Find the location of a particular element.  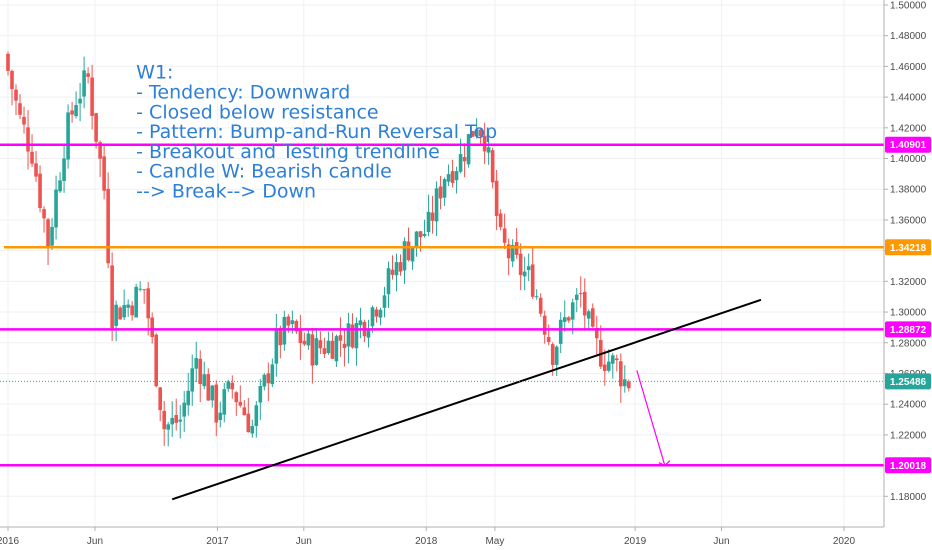

y-tick-label: 1.44000 is located at coordinates (908, 98).